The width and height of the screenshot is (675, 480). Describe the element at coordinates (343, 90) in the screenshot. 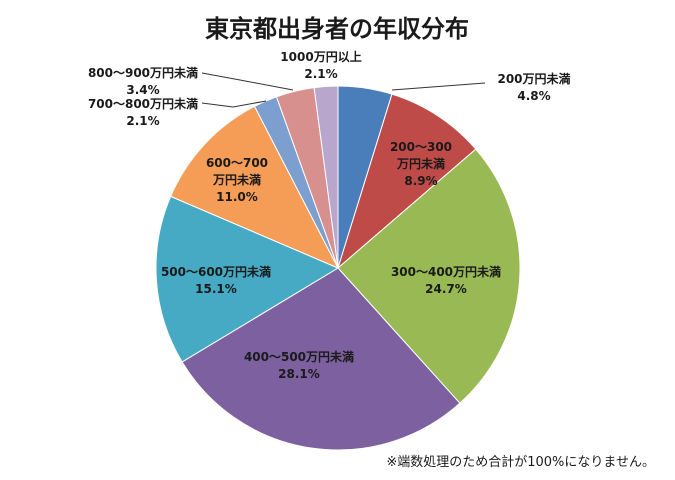

I see `leader-lines` at that location.